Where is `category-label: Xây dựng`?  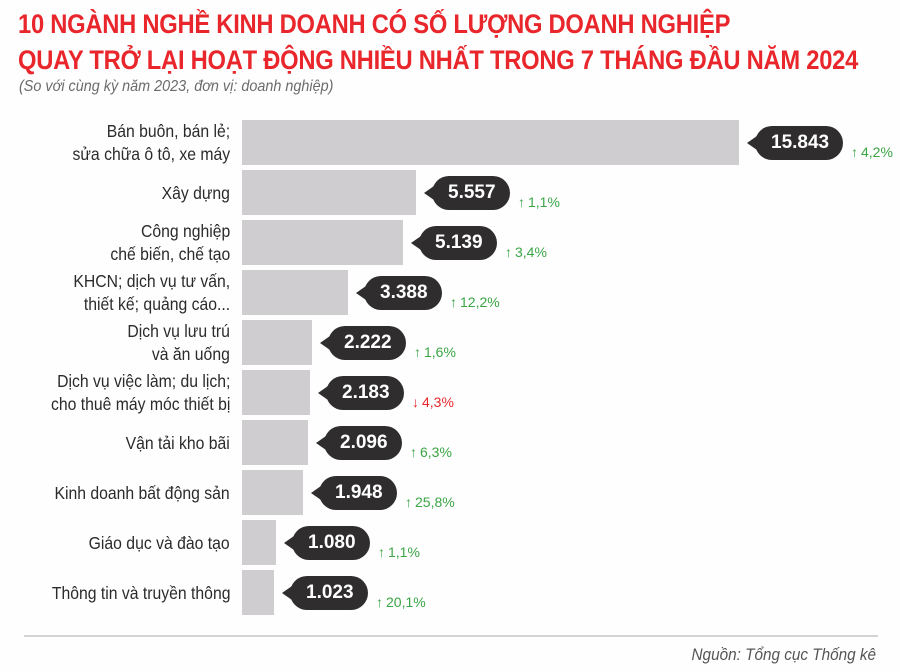
category-label: Xây dựng is located at coordinates (196, 193).